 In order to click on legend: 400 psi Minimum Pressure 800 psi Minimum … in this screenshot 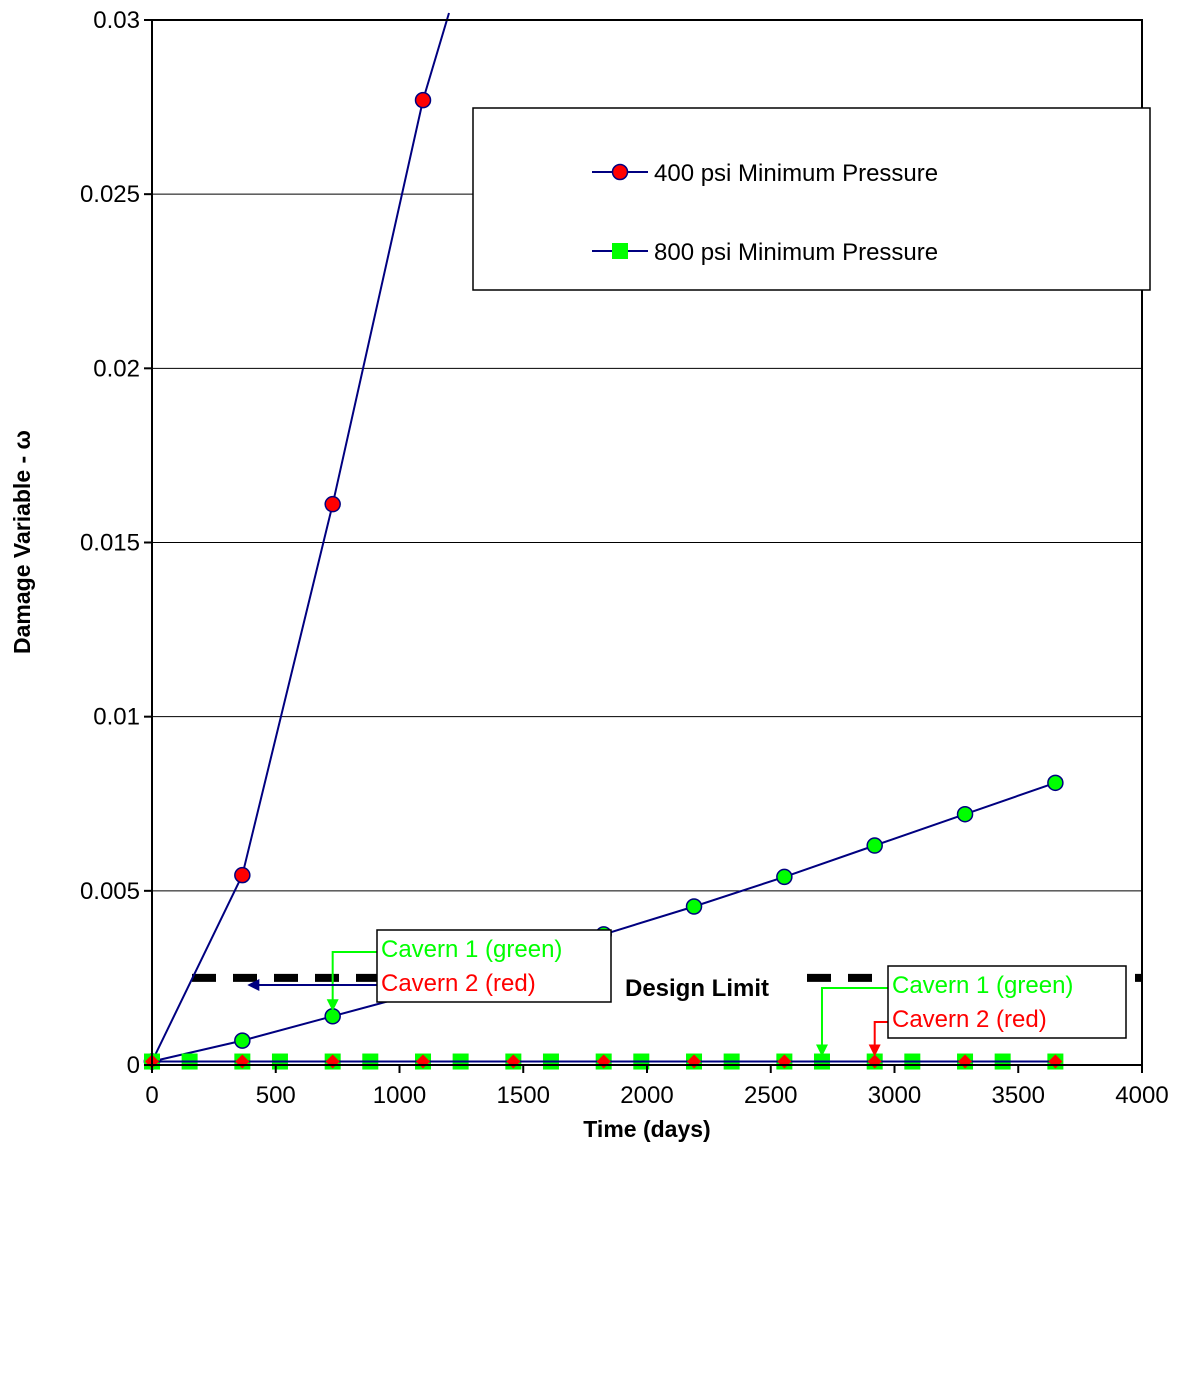, I will do `click(811, 199)`.